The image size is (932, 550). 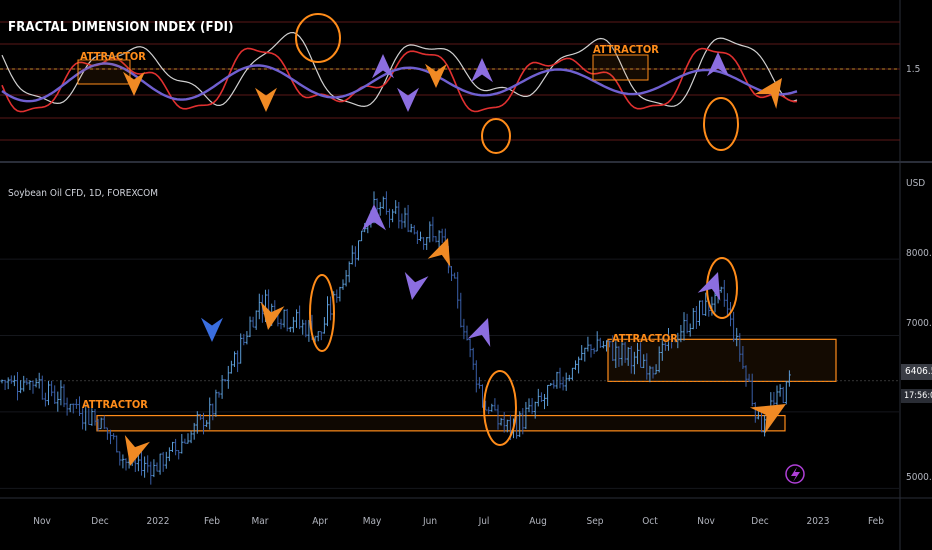 What do you see at coordinates (650, 521) in the screenshot?
I see `x-axis-label: Oct` at bounding box center [650, 521].